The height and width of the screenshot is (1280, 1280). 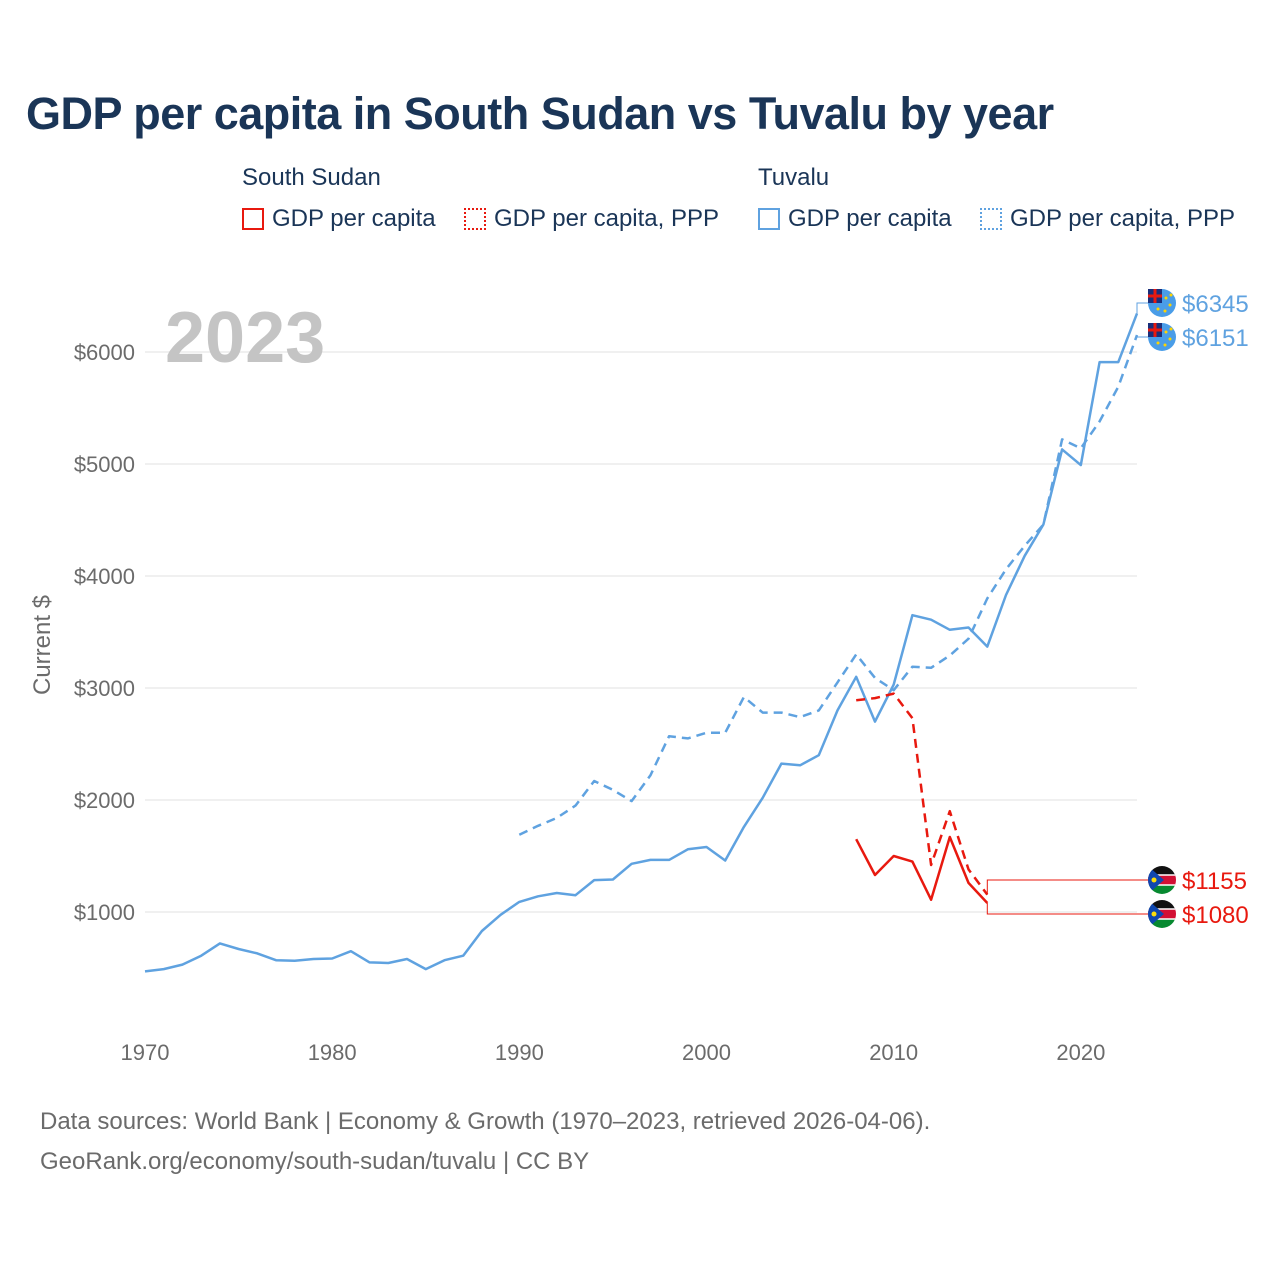 What do you see at coordinates (1162, 904) in the screenshot?
I see `flag-stripe-black` at bounding box center [1162, 904].